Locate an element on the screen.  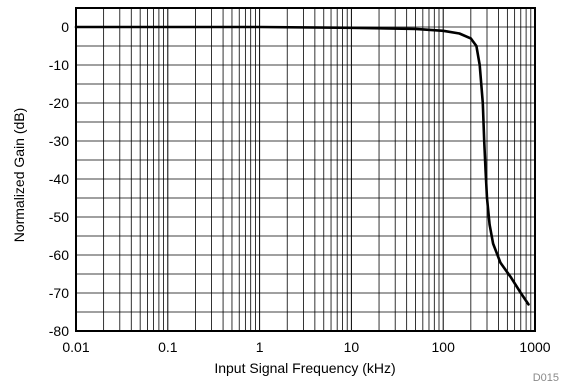
y-tick-label: -80 is located at coordinates (59, 331).